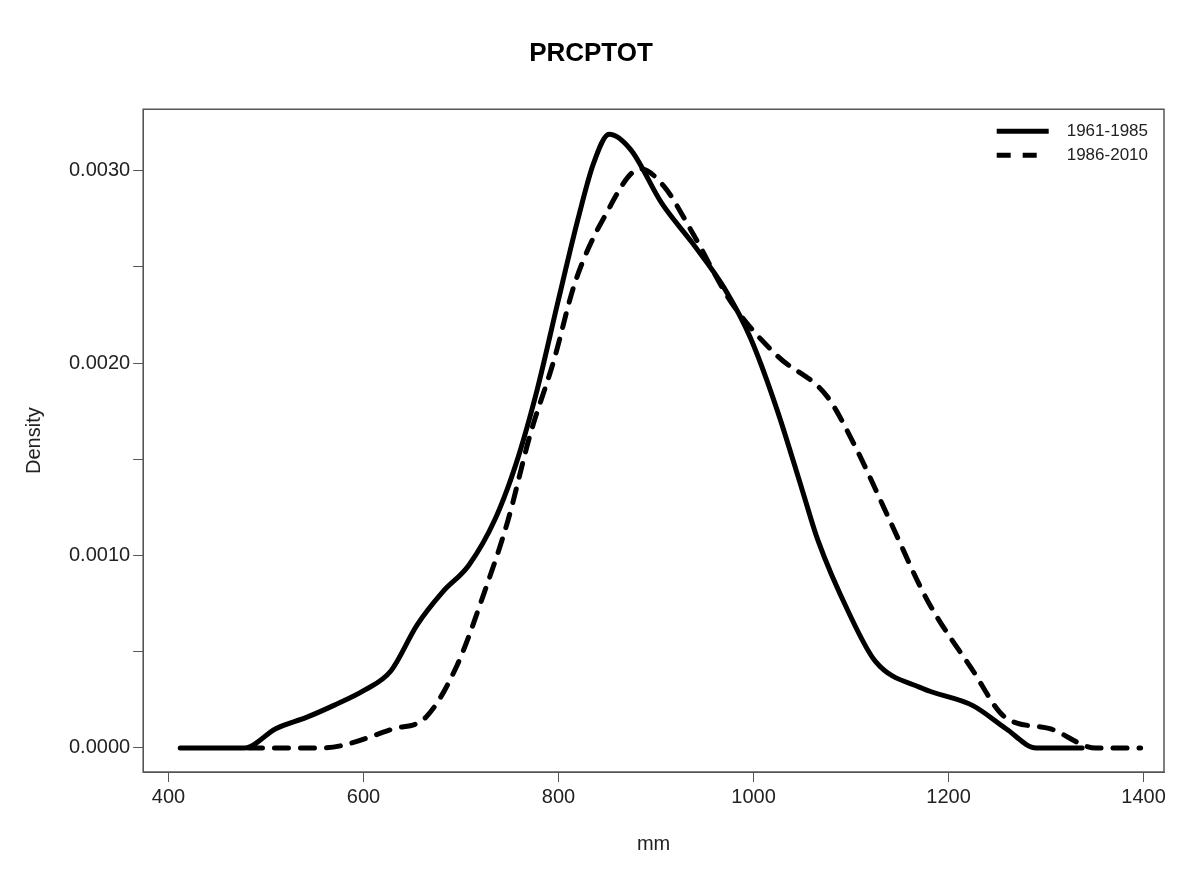 The height and width of the screenshot is (880, 1188). I want to click on chart-title: PRCPTOT, so click(591, 51).